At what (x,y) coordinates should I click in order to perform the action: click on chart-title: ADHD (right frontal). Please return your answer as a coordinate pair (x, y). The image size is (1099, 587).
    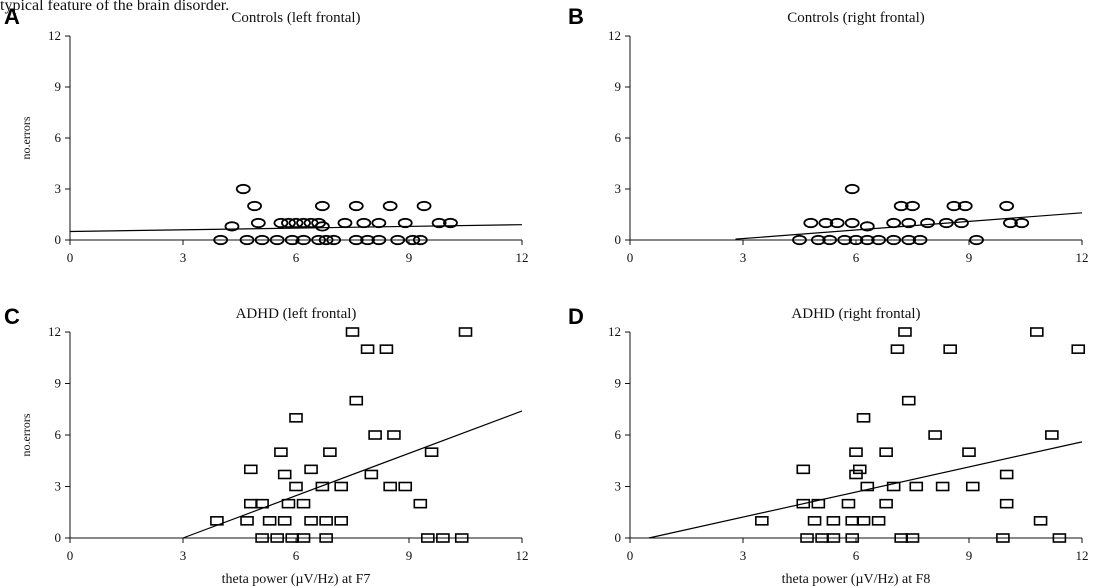
    Looking at the image, I should click on (855, 314).